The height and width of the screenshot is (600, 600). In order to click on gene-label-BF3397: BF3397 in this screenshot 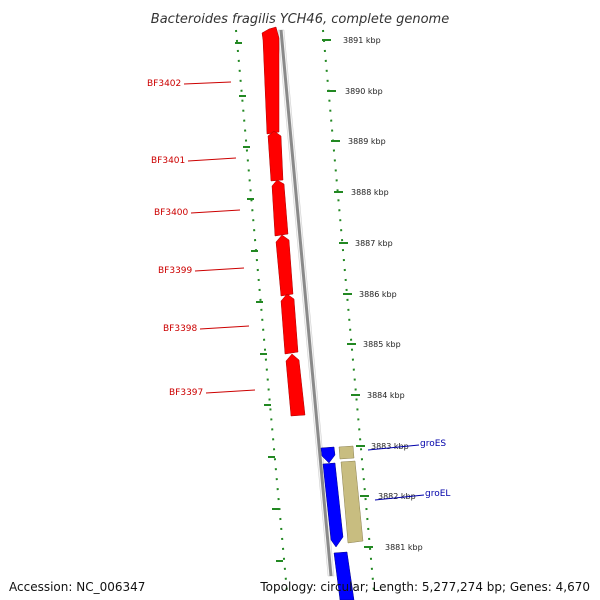, I will do `click(186, 393)`.